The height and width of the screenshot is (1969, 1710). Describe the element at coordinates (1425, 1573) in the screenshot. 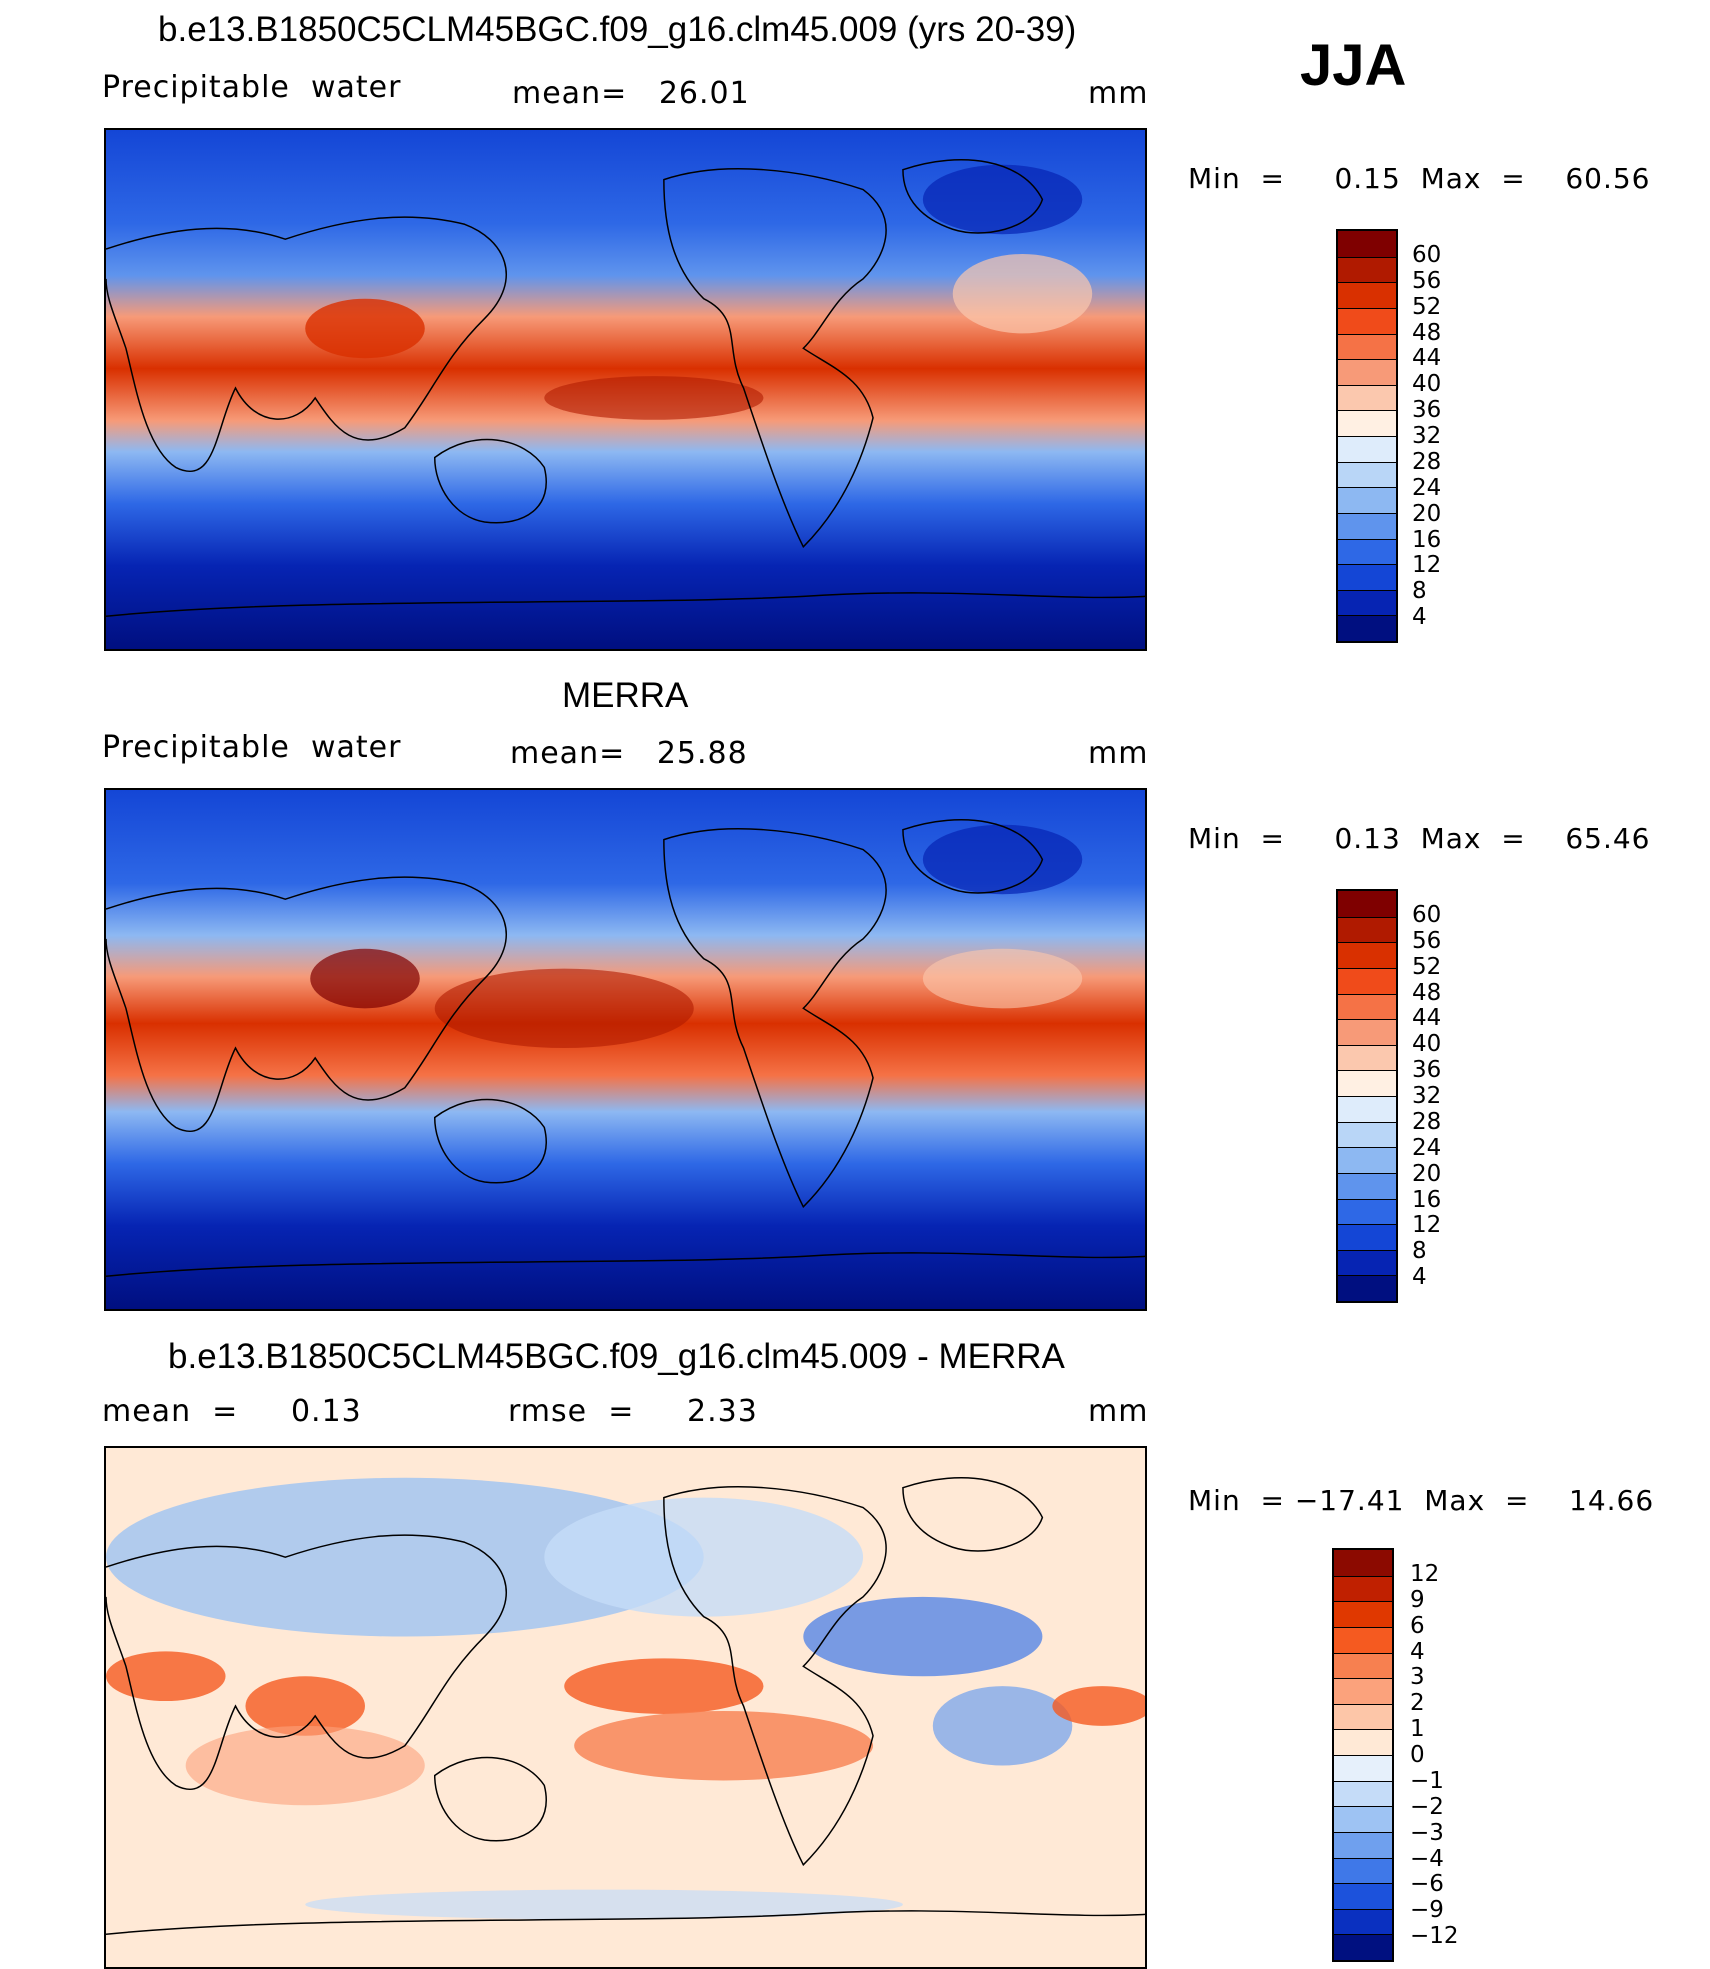

I see `colorbar-tick-label: 12` at that location.